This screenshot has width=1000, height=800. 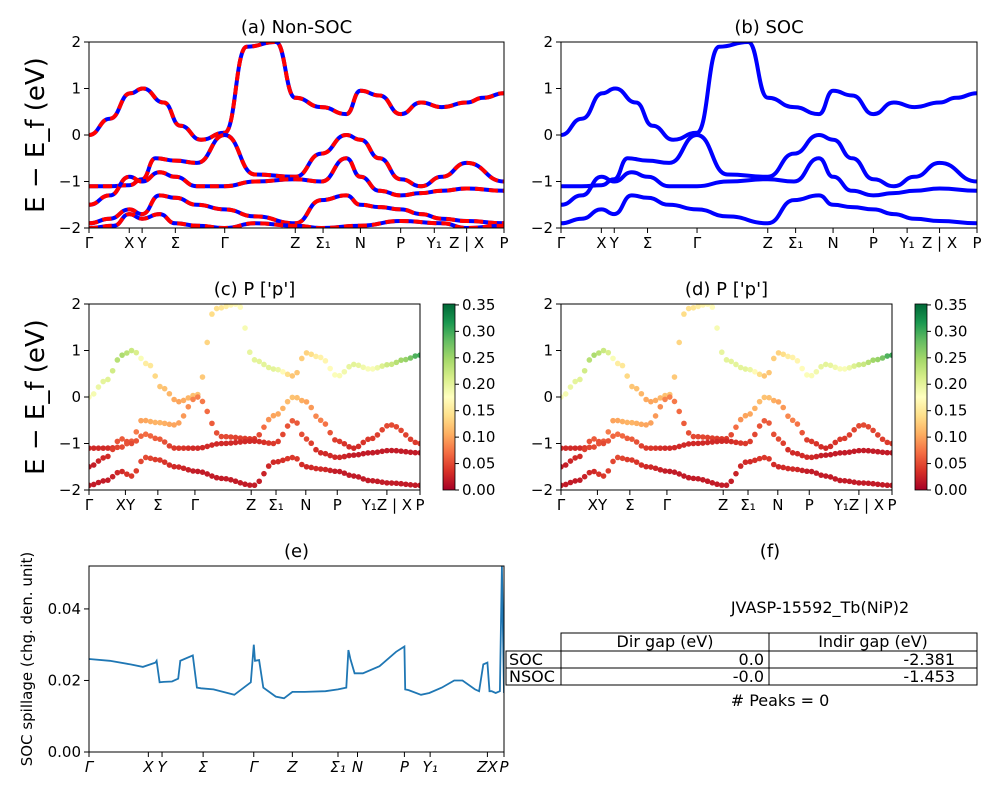 What do you see at coordinates (296, 551) in the screenshot?
I see `panel-e-title: (e)` at bounding box center [296, 551].